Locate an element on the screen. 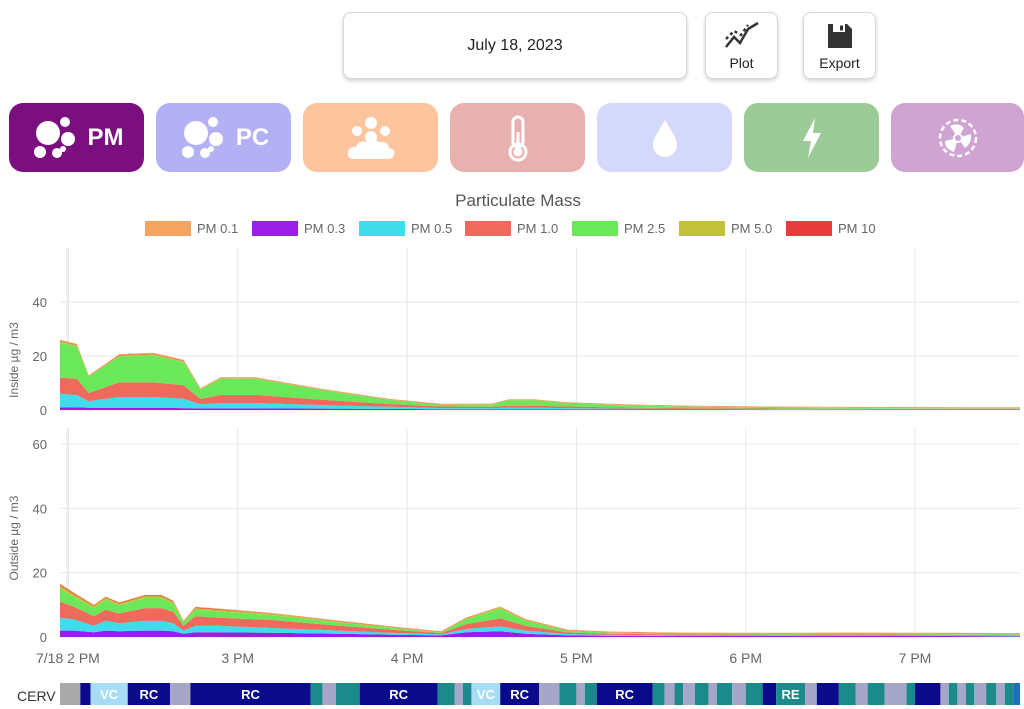  legend-item: PM 1.0 is located at coordinates (511, 228).